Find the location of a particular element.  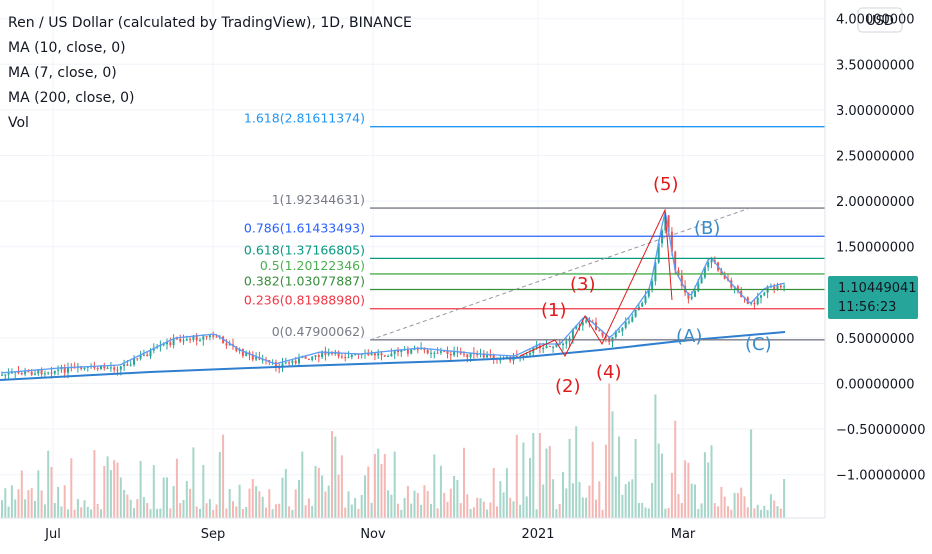

currency-button is located at coordinates (880, 20).